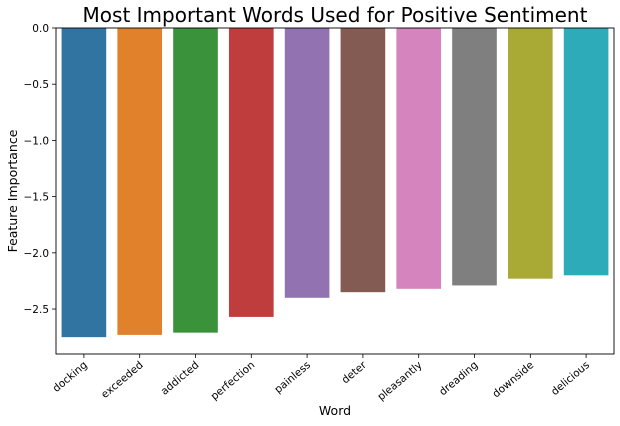  What do you see at coordinates (40, 169) in the screenshot?
I see `y-axis: 0.0 −0.5 −1.0 −1.5 −2.0 −2.5` at bounding box center [40, 169].